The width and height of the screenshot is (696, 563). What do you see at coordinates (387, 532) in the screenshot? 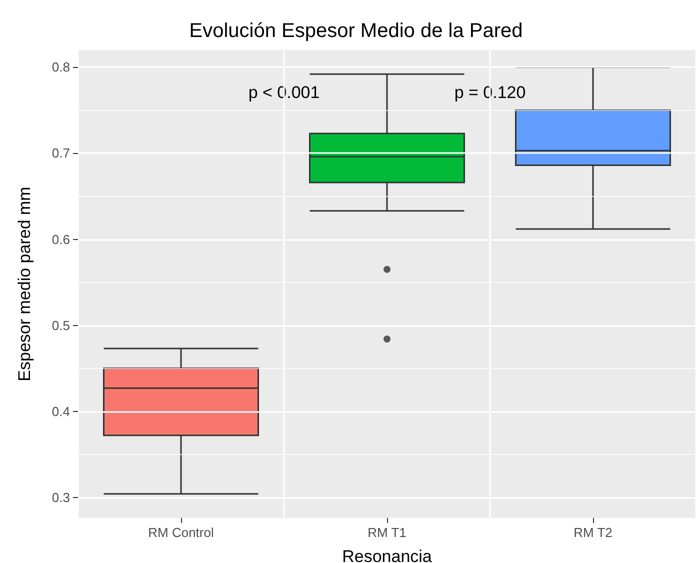
I see `x-tick-label: RM T1` at bounding box center [387, 532].